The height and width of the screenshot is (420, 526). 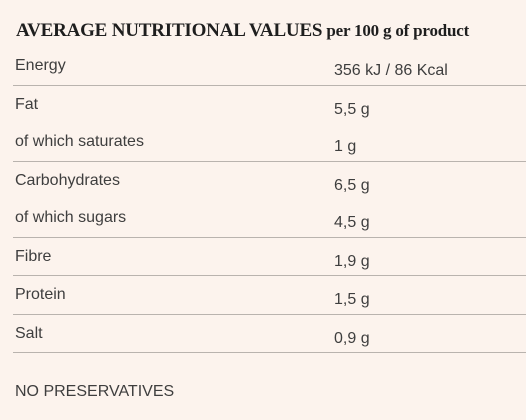 I want to click on nutrient-value: 356 kJ / 86 Kcal, so click(x=391, y=70).